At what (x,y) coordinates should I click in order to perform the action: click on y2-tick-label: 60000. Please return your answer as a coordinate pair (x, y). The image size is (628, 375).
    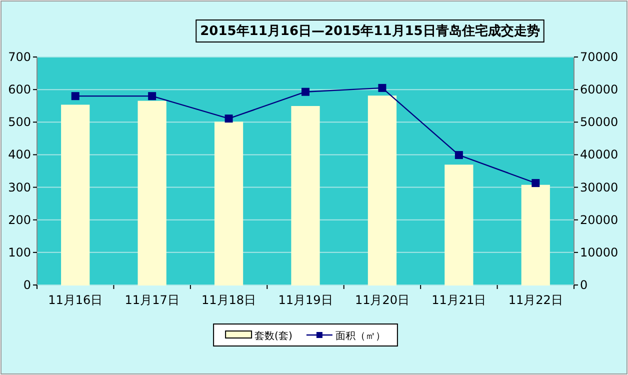
    Looking at the image, I should click on (599, 89).